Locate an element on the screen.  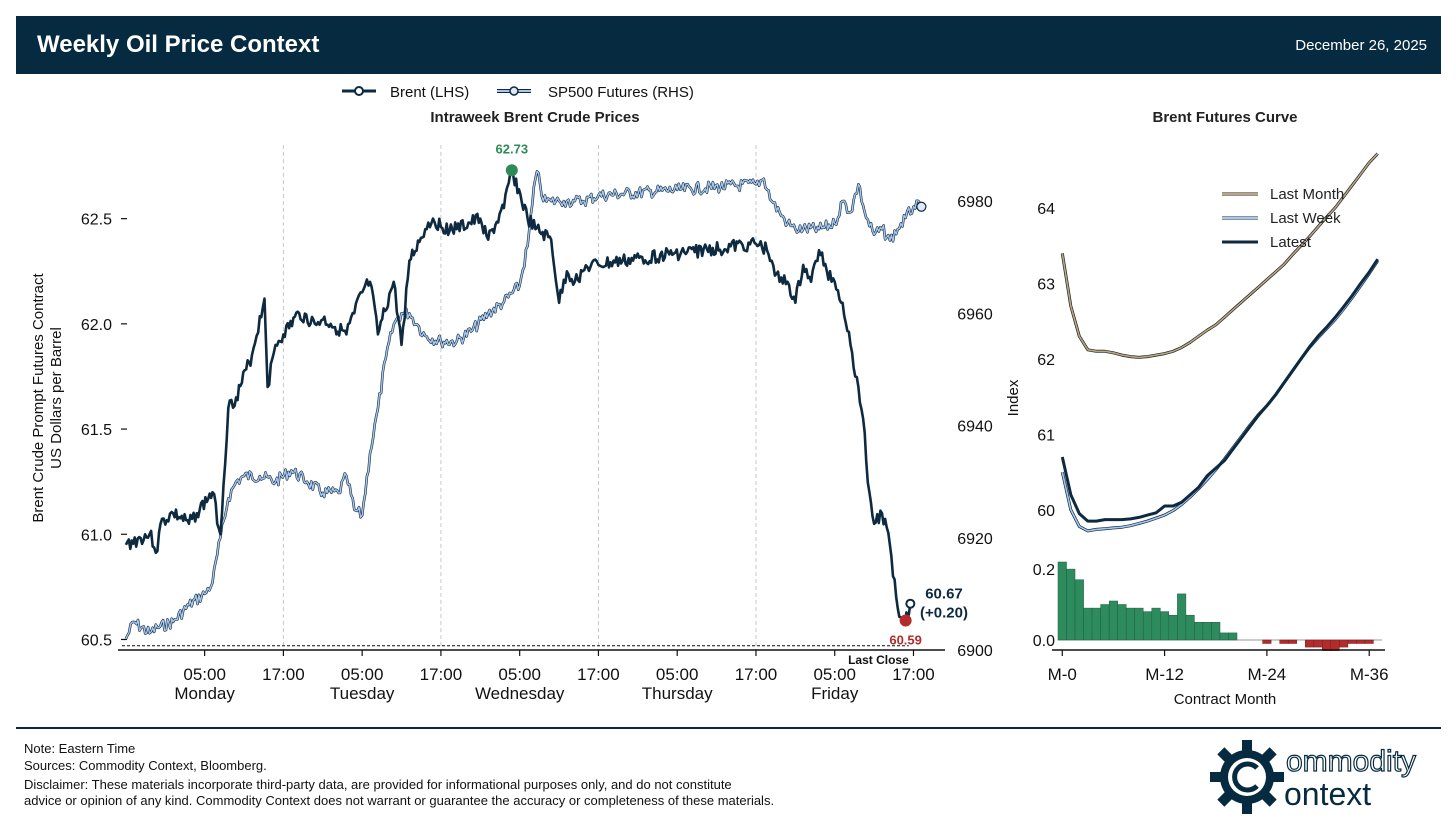
right-tick-label: 6940 is located at coordinates (975, 427).